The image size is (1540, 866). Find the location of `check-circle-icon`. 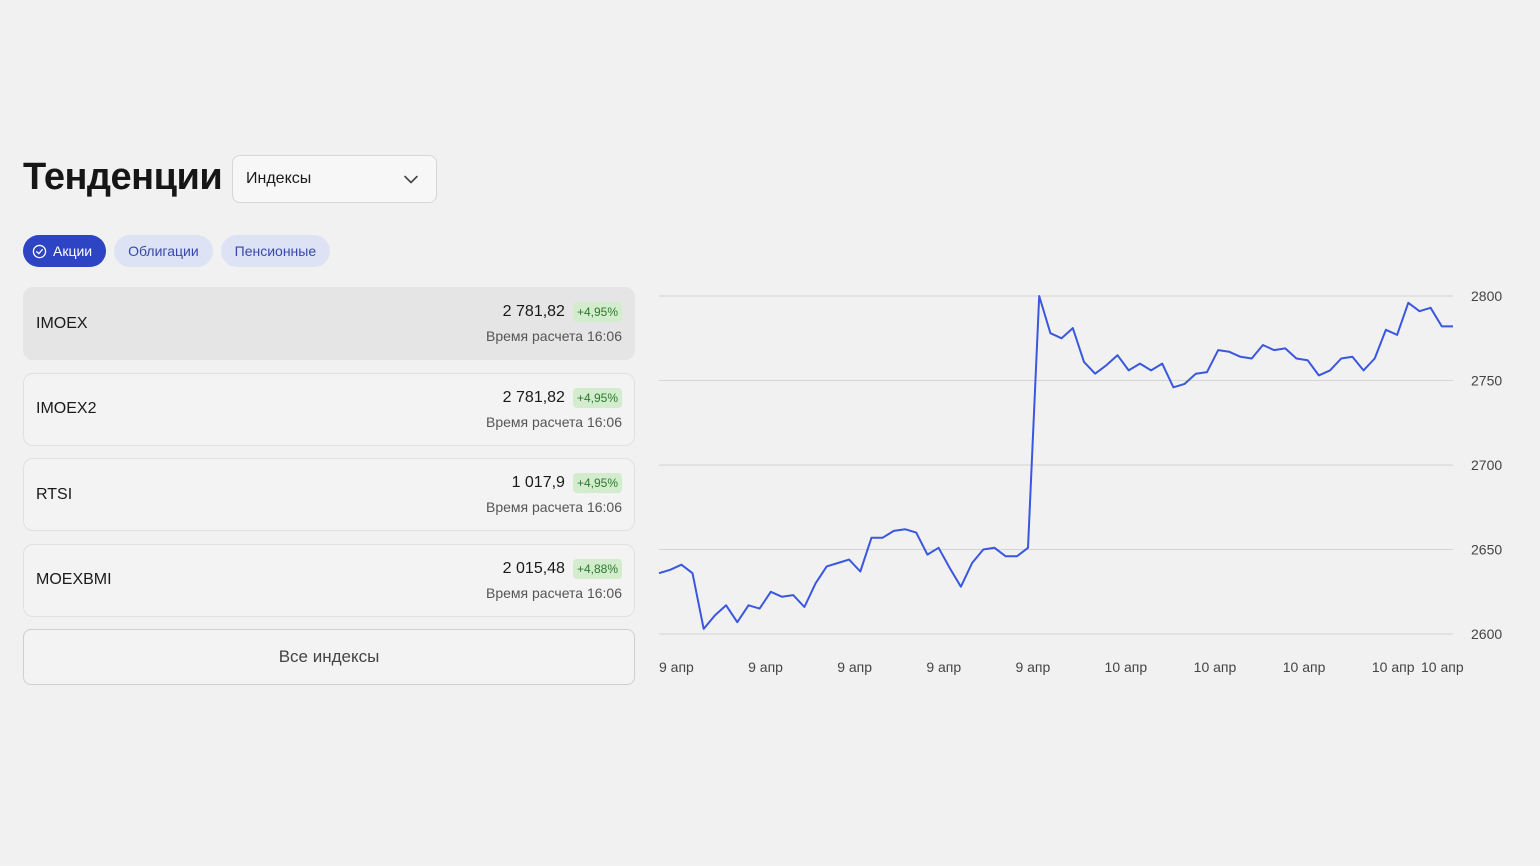

check-circle-icon is located at coordinates (39, 251).